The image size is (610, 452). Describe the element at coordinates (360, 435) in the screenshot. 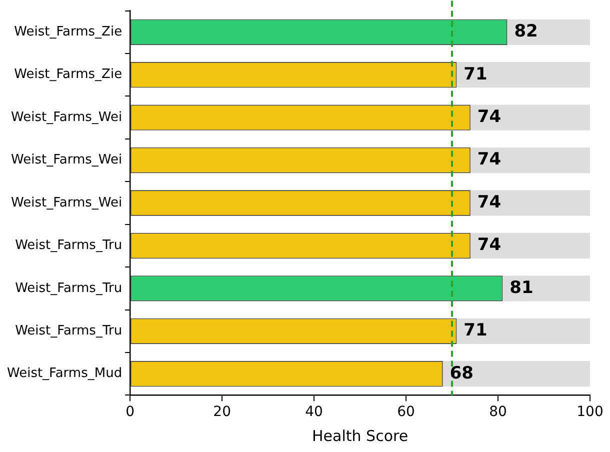

I see `x-axis-title: Health Score` at that location.